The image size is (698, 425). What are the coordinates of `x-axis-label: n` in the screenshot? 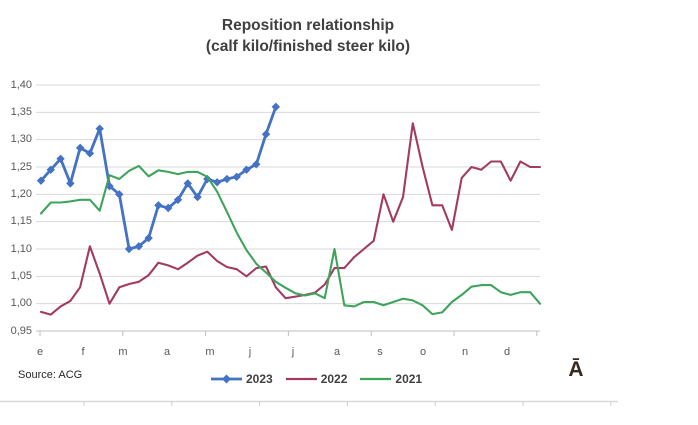 It's located at (465, 352).